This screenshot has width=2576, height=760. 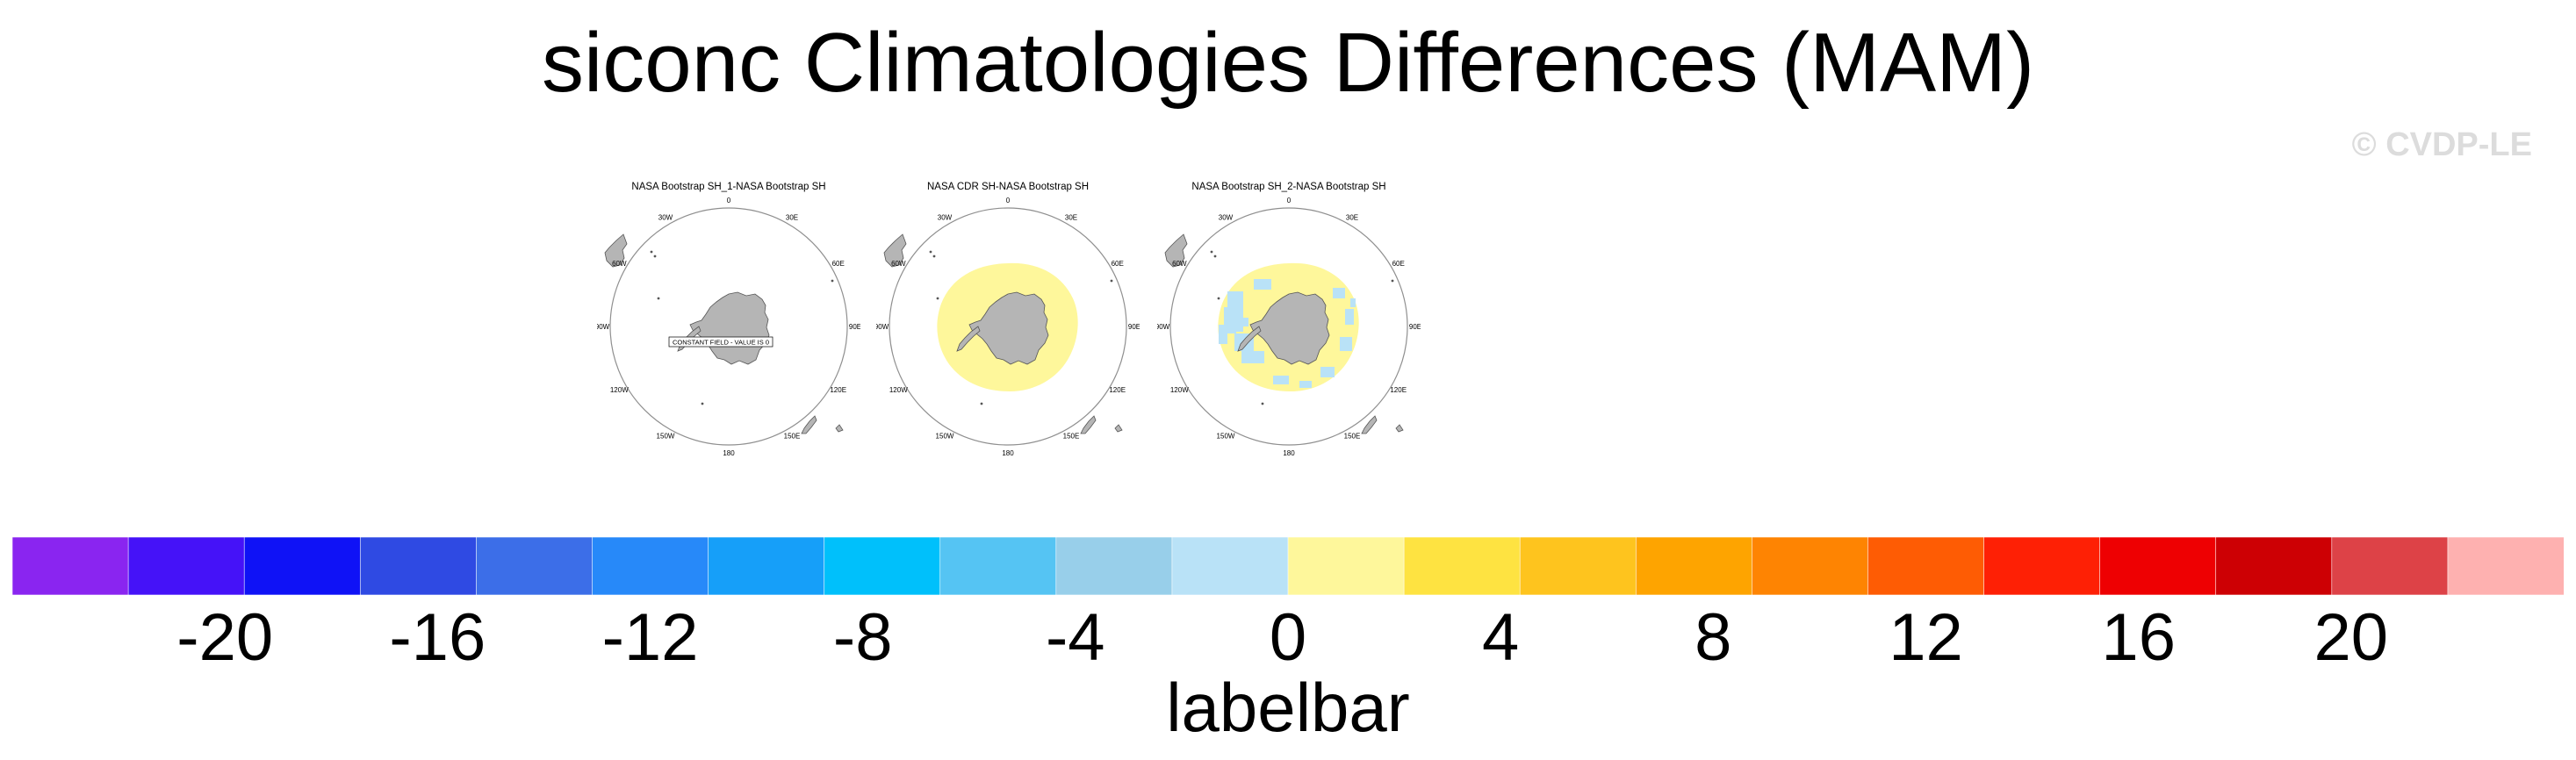 What do you see at coordinates (1926, 633) in the screenshot?
I see `labelbar-tick-label: 12` at bounding box center [1926, 633].